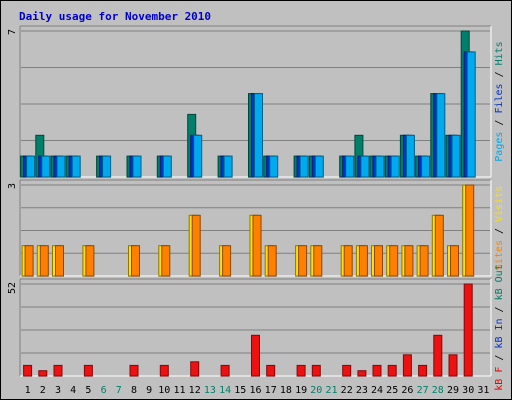 This screenshot has height=400, width=512. Describe the element at coordinates (195, 390) in the screenshot. I see `x-tick-label-day-12: 12` at that location.